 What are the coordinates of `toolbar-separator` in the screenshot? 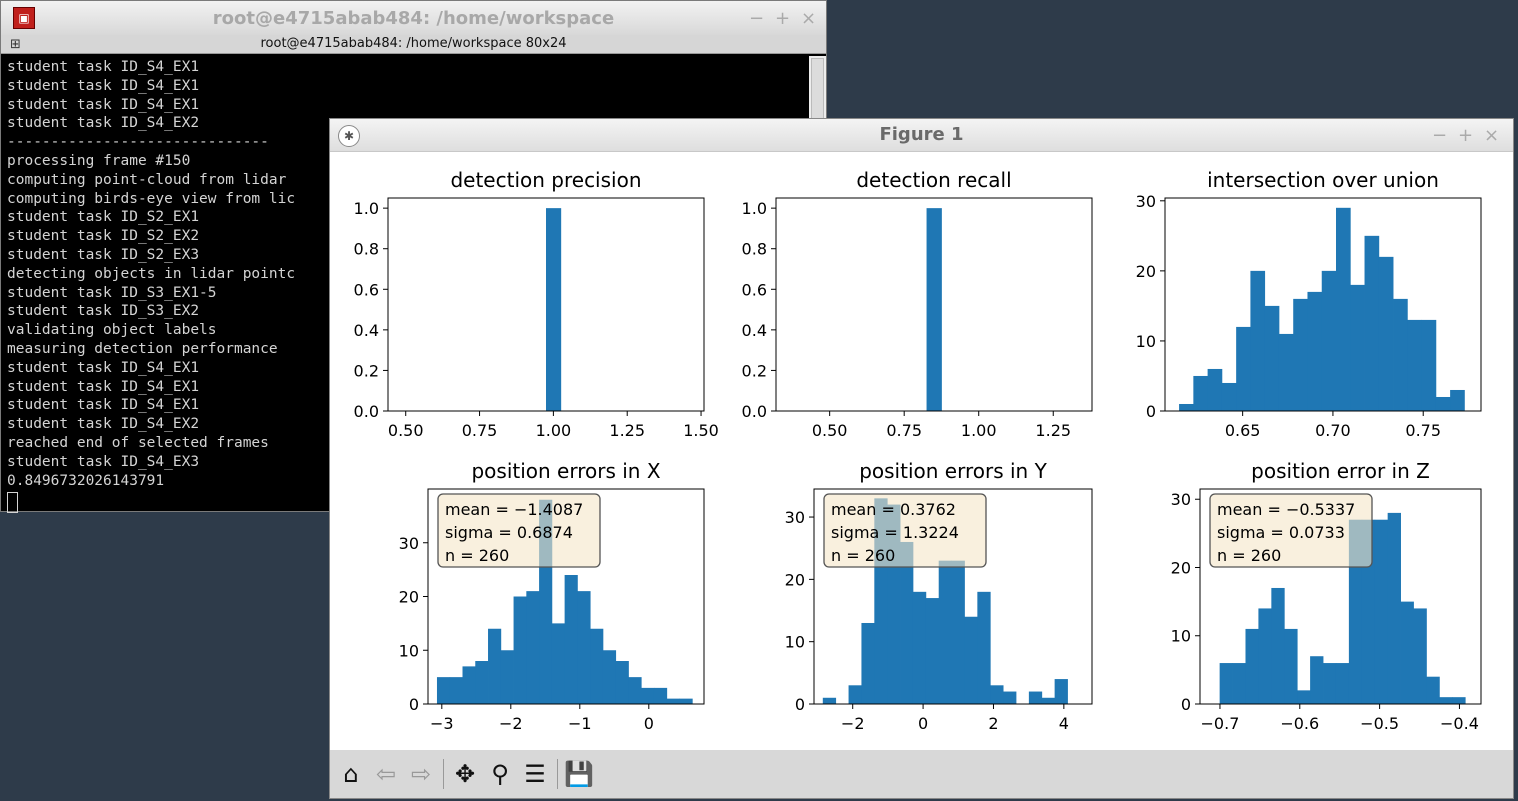 It's located at (443, 774).